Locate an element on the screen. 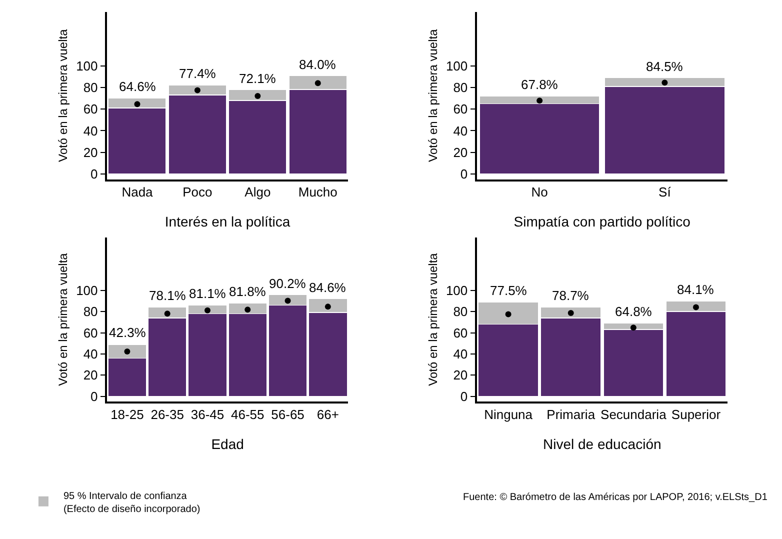  data-label: 77.4% is located at coordinates (197, 73).